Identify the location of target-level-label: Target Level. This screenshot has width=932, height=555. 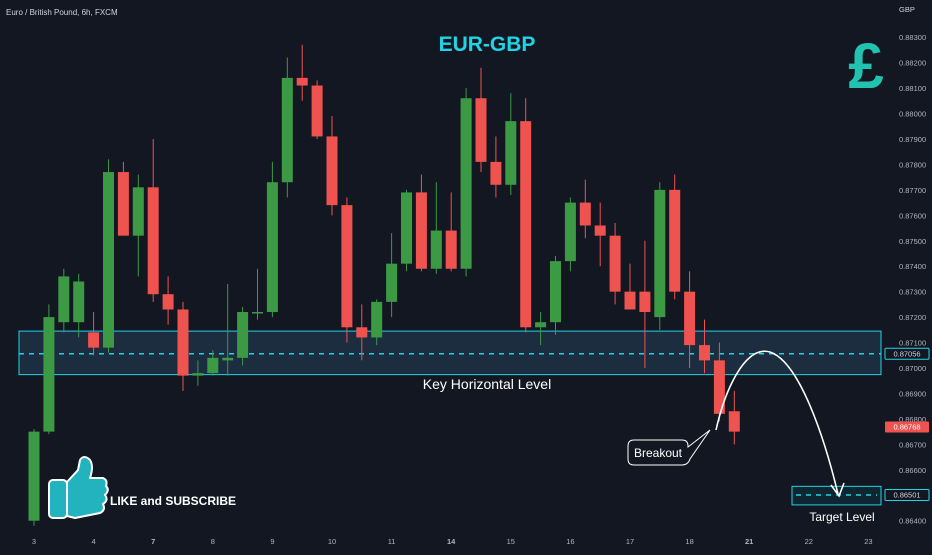
(841, 517).